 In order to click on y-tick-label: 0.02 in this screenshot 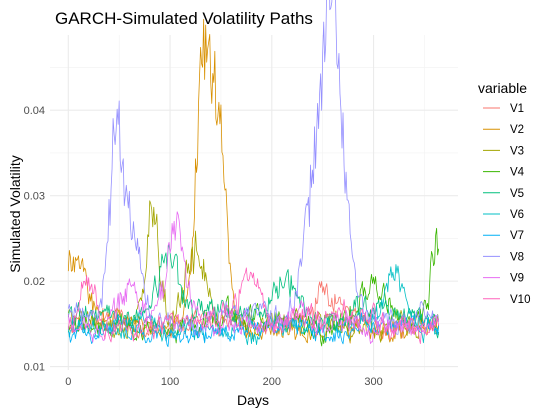, I will do `click(34, 282)`.